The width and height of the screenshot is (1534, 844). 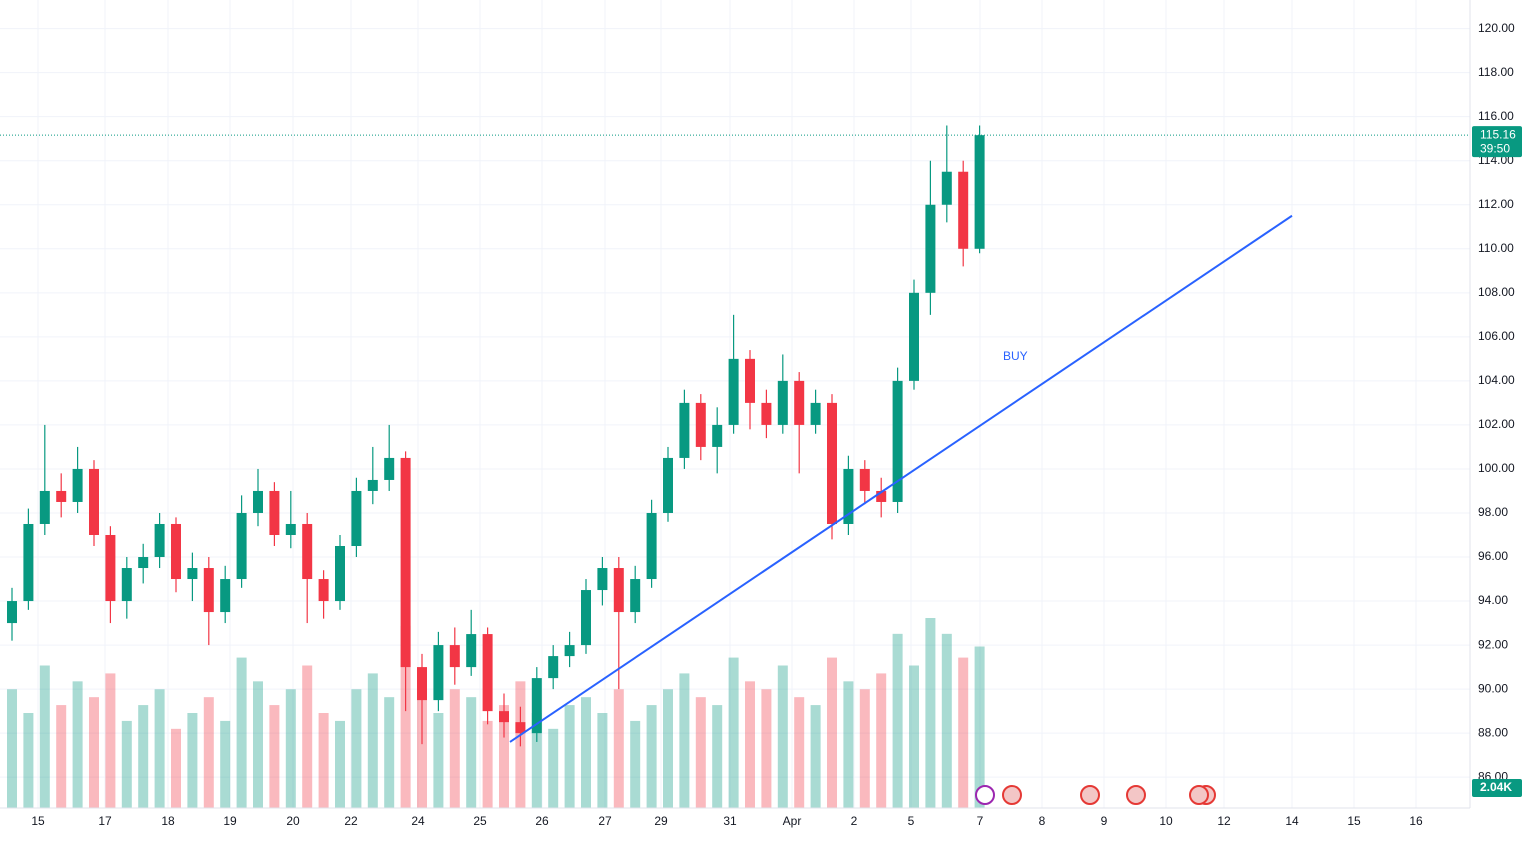 What do you see at coordinates (542, 821) in the screenshot?
I see `x-tick-label: 26` at bounding box center [542, 821].